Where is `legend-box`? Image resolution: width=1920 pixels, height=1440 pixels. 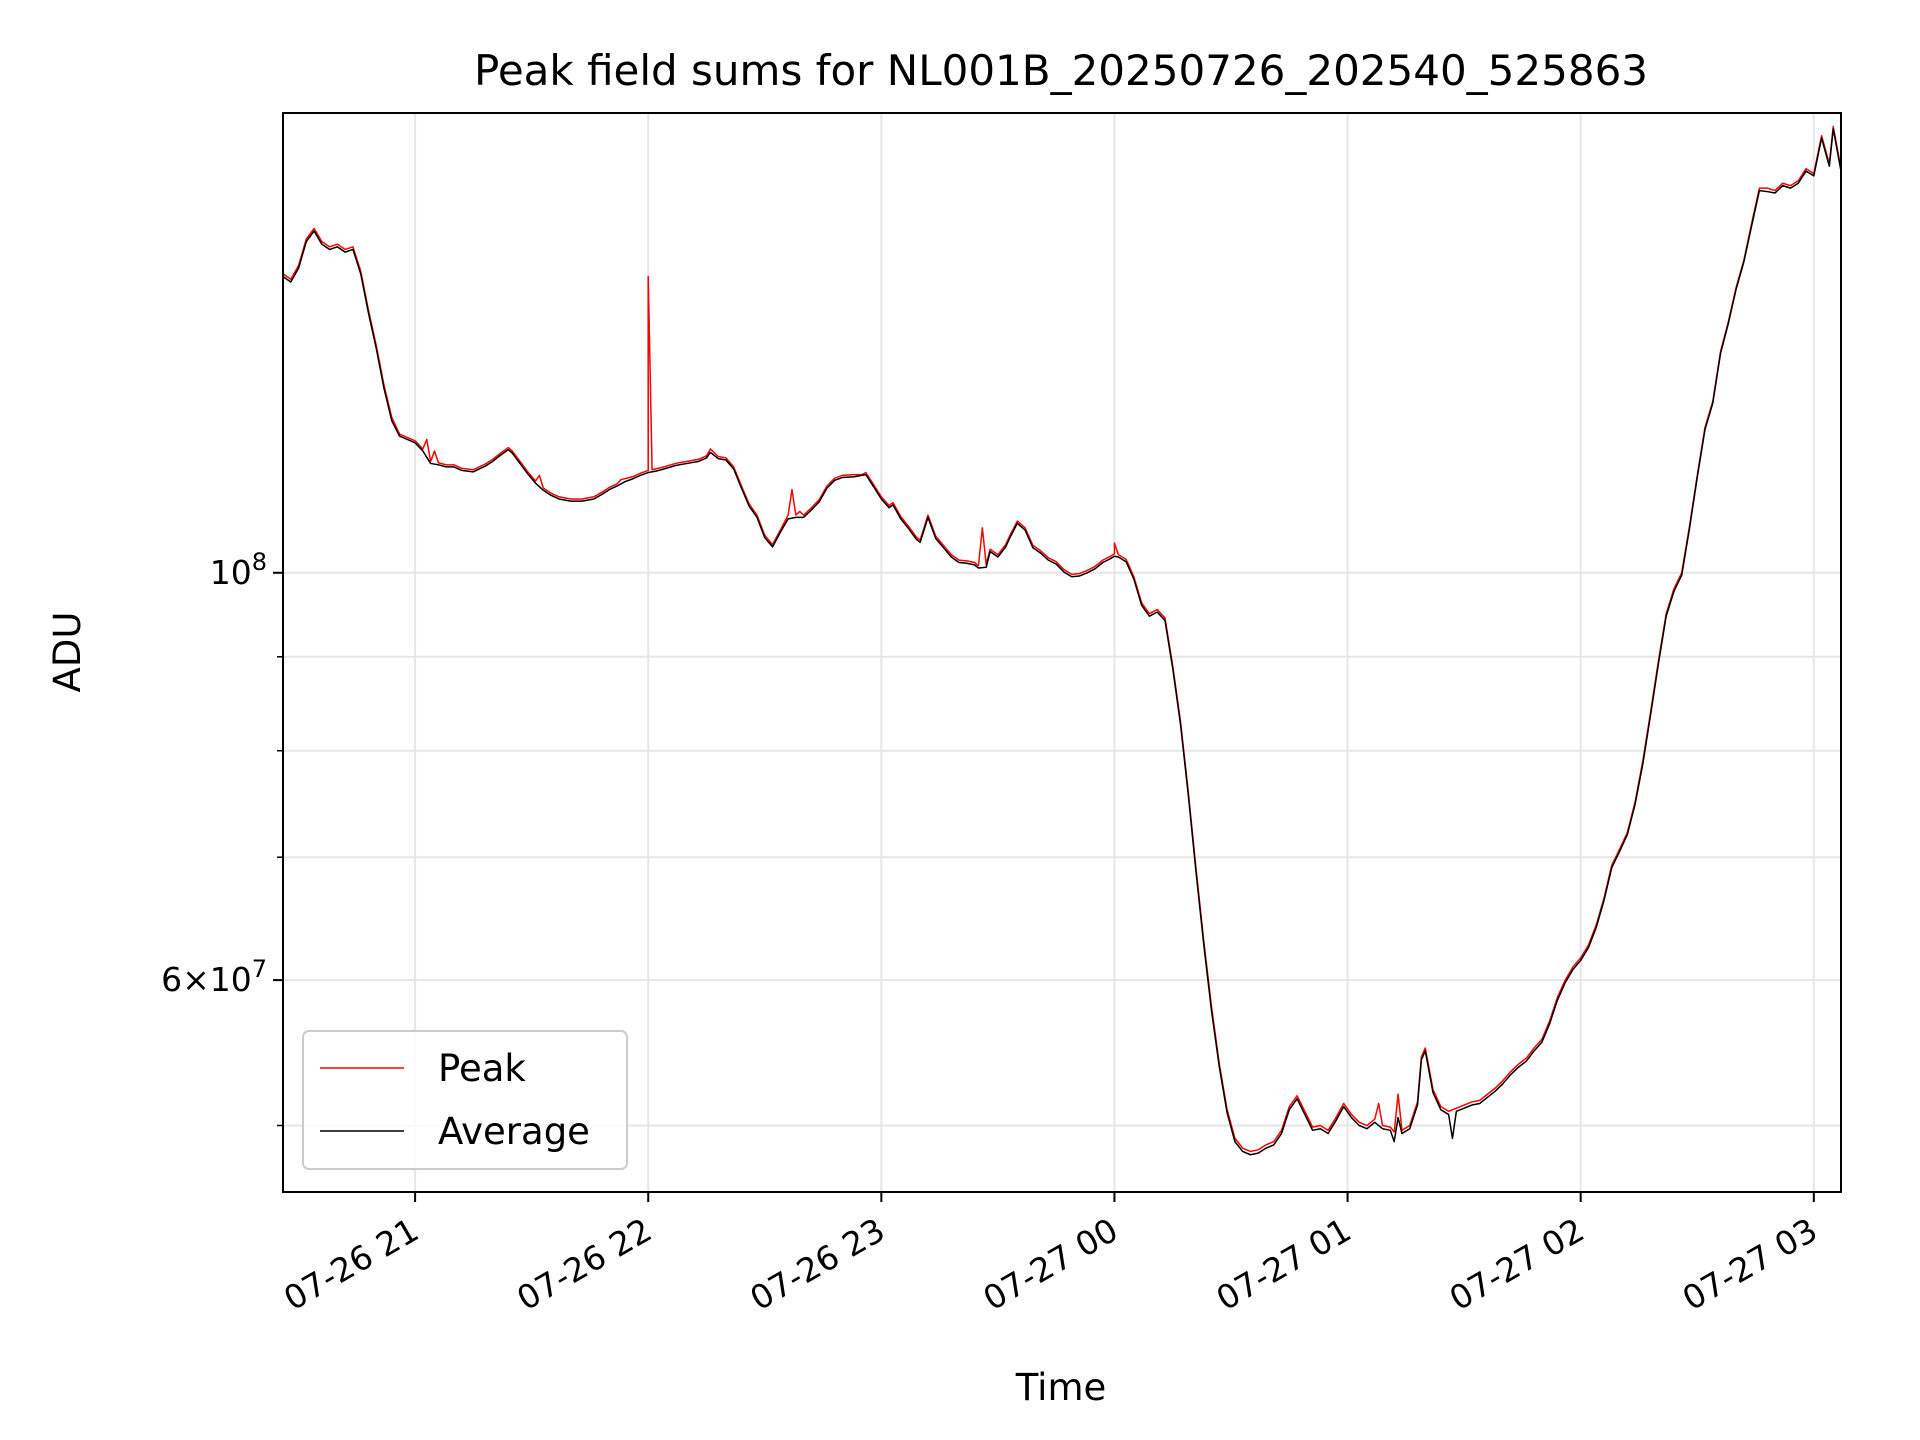
legend-box is located at coordinates (465, 1100).